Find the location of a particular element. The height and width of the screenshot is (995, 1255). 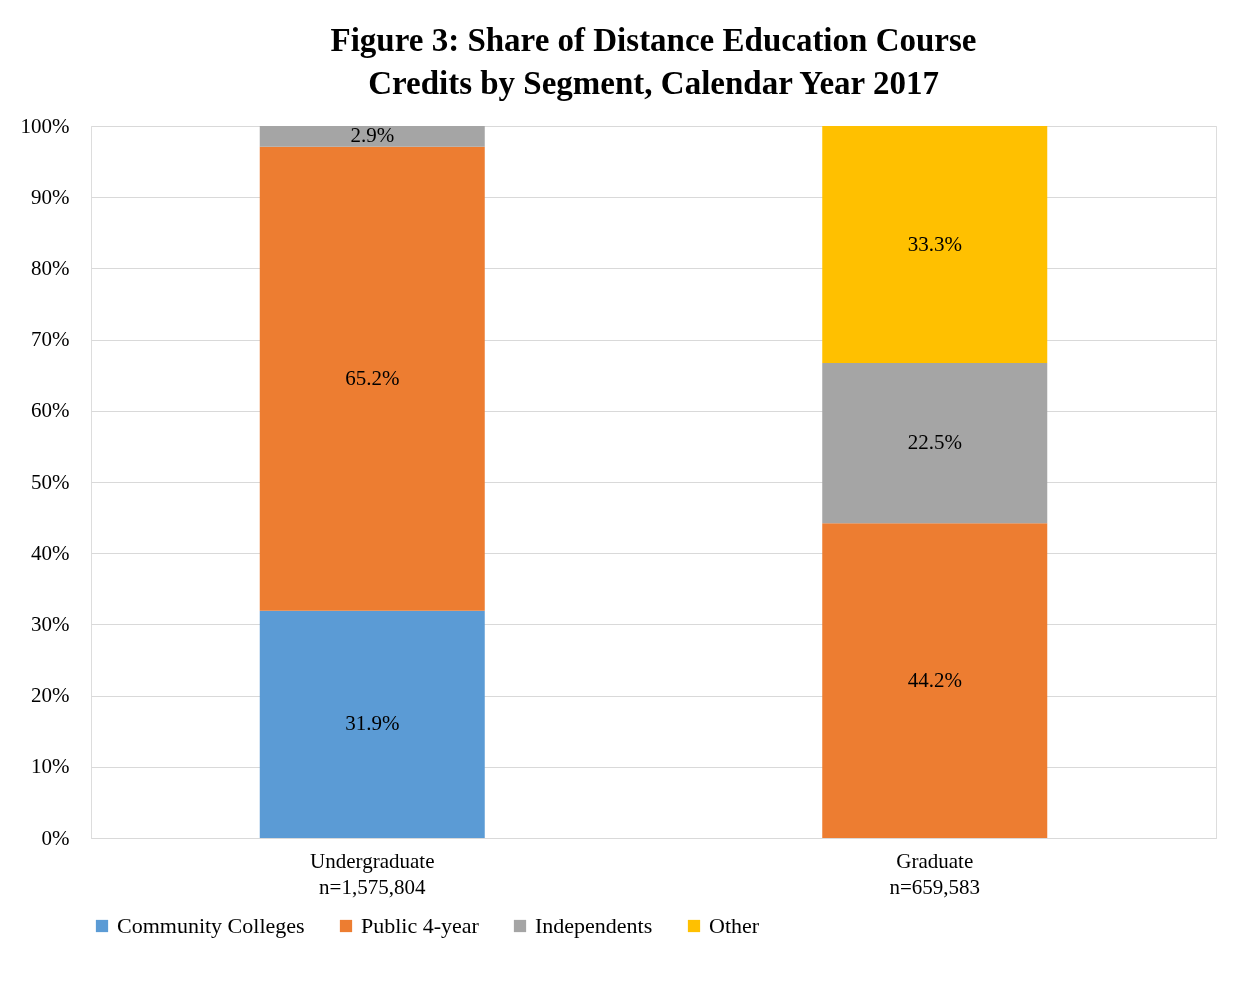

legend-label: Community Colleges is located at coordinates (211, 925).